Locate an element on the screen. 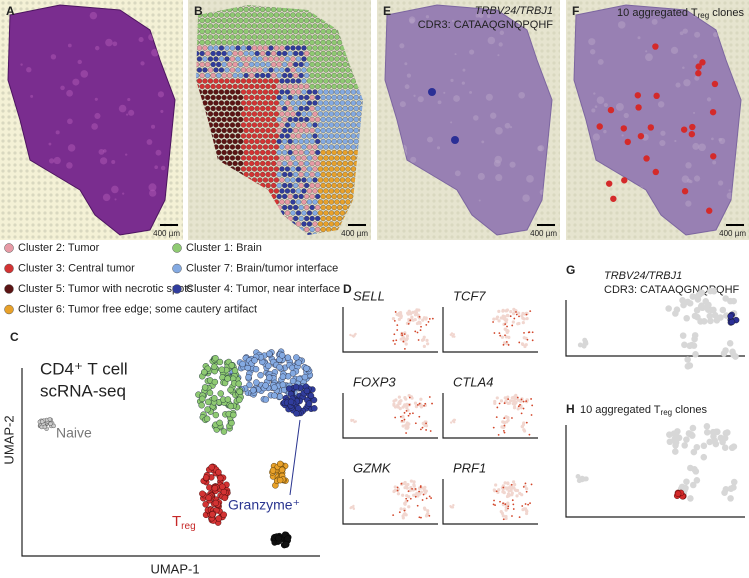 This screenshot has width=749, height=578. tissue is located at coordinates (91, 120).